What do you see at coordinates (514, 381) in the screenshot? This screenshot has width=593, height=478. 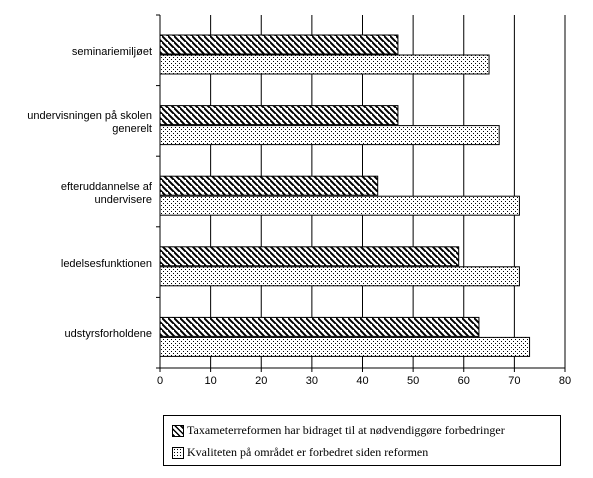 I see `x-tick-label: 70` at bounding box center [514, 381].